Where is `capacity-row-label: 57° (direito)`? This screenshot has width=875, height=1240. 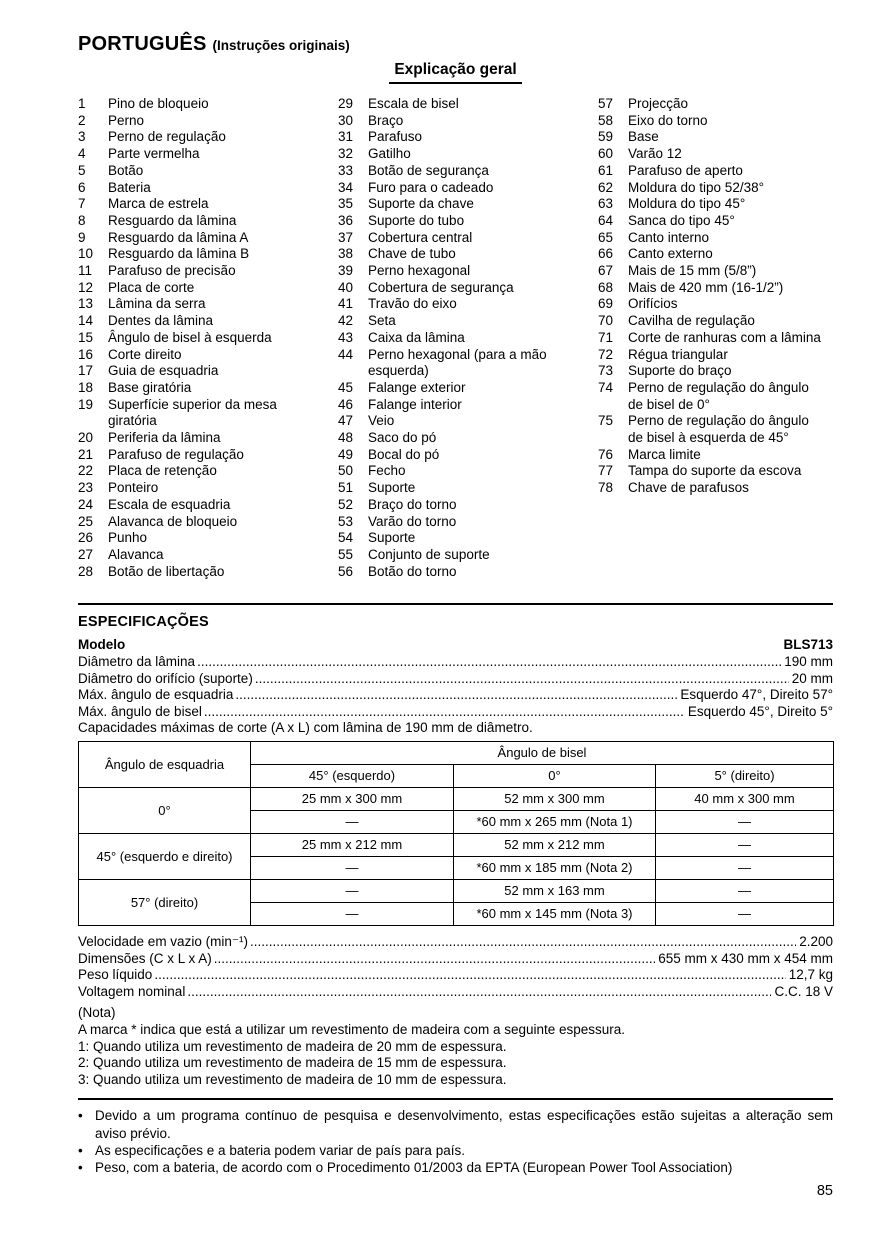 capacity-row-label: 57° (direito) is located at coordinates (164, 902).